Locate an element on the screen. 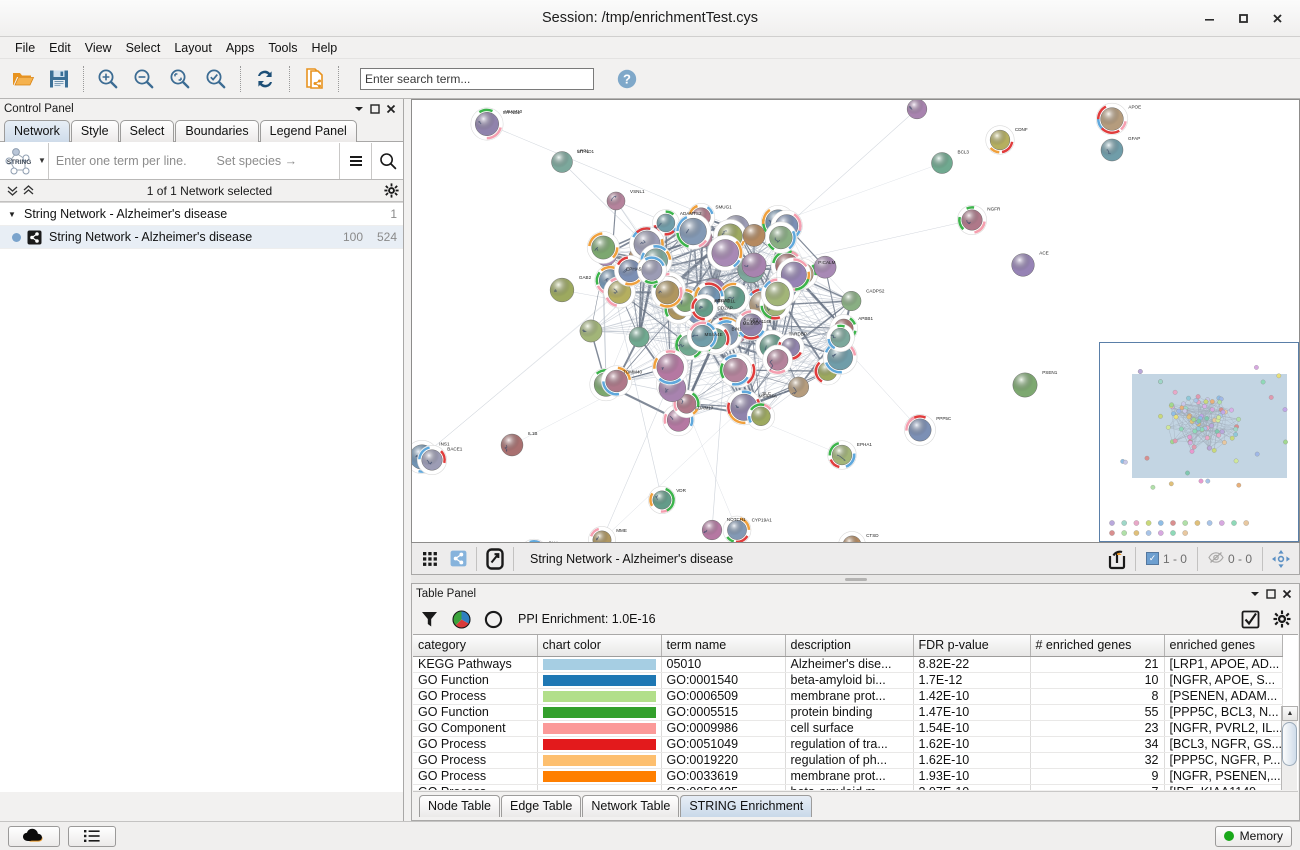  float-panel-icon is located at coordinates (375, 109).